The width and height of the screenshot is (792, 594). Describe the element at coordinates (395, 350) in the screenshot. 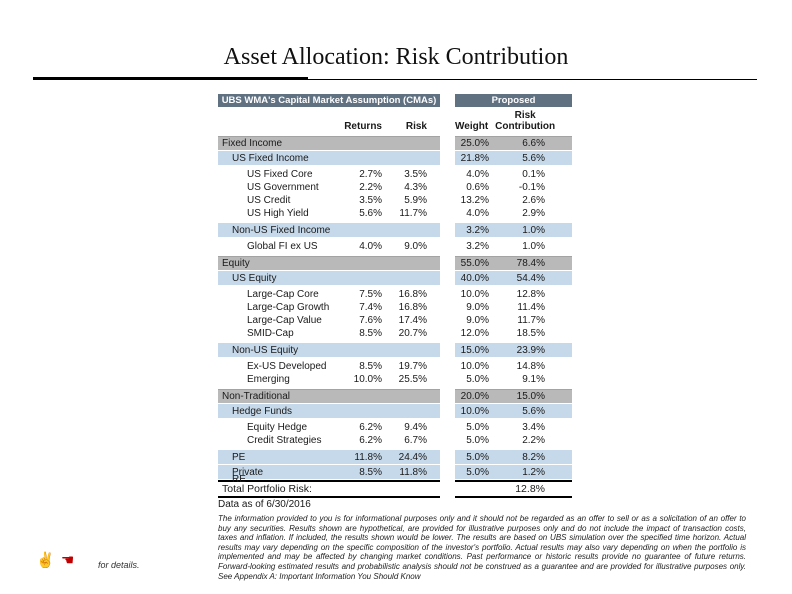

I see `table-row: Non-US Equity 15.0% 23.9%` at that location.